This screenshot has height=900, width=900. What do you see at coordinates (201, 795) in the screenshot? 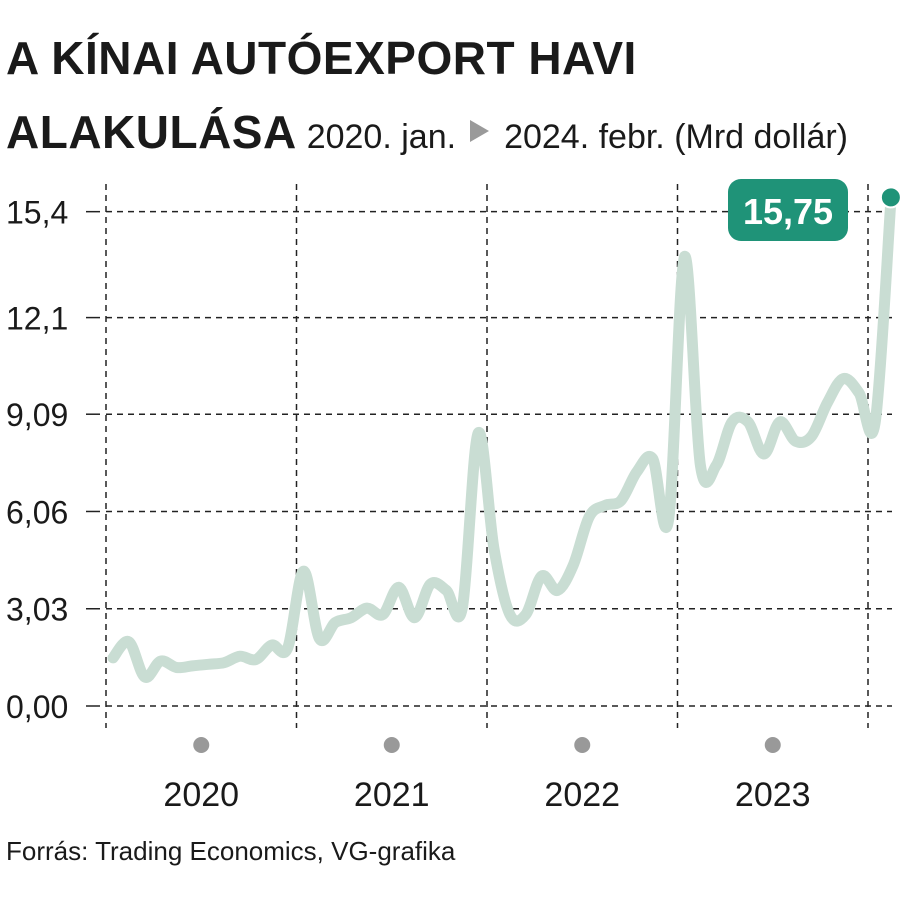
I see `x-tick-label: 2020` at bounding box center [201, 795].